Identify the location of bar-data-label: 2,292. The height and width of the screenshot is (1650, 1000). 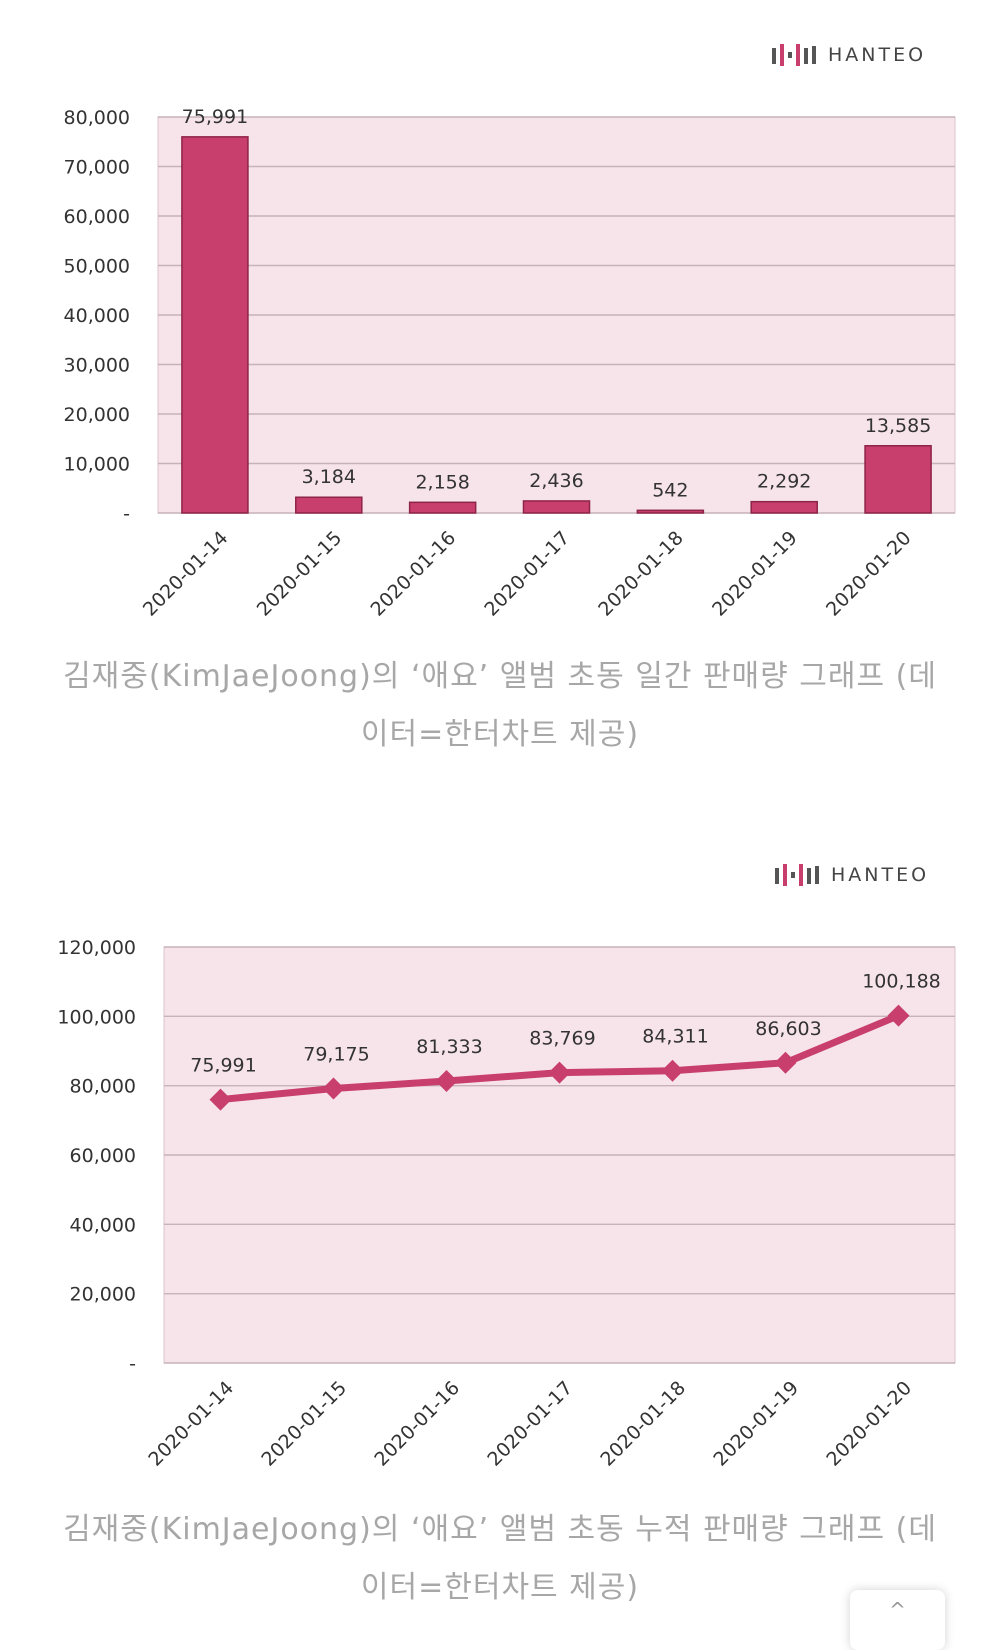
(784, 482).